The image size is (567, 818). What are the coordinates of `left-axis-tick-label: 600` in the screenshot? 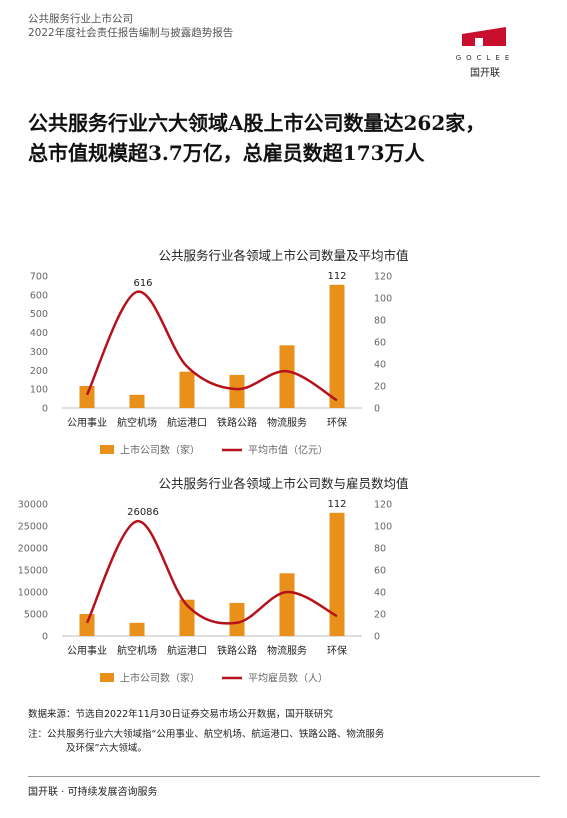 It's located at (39, 295).